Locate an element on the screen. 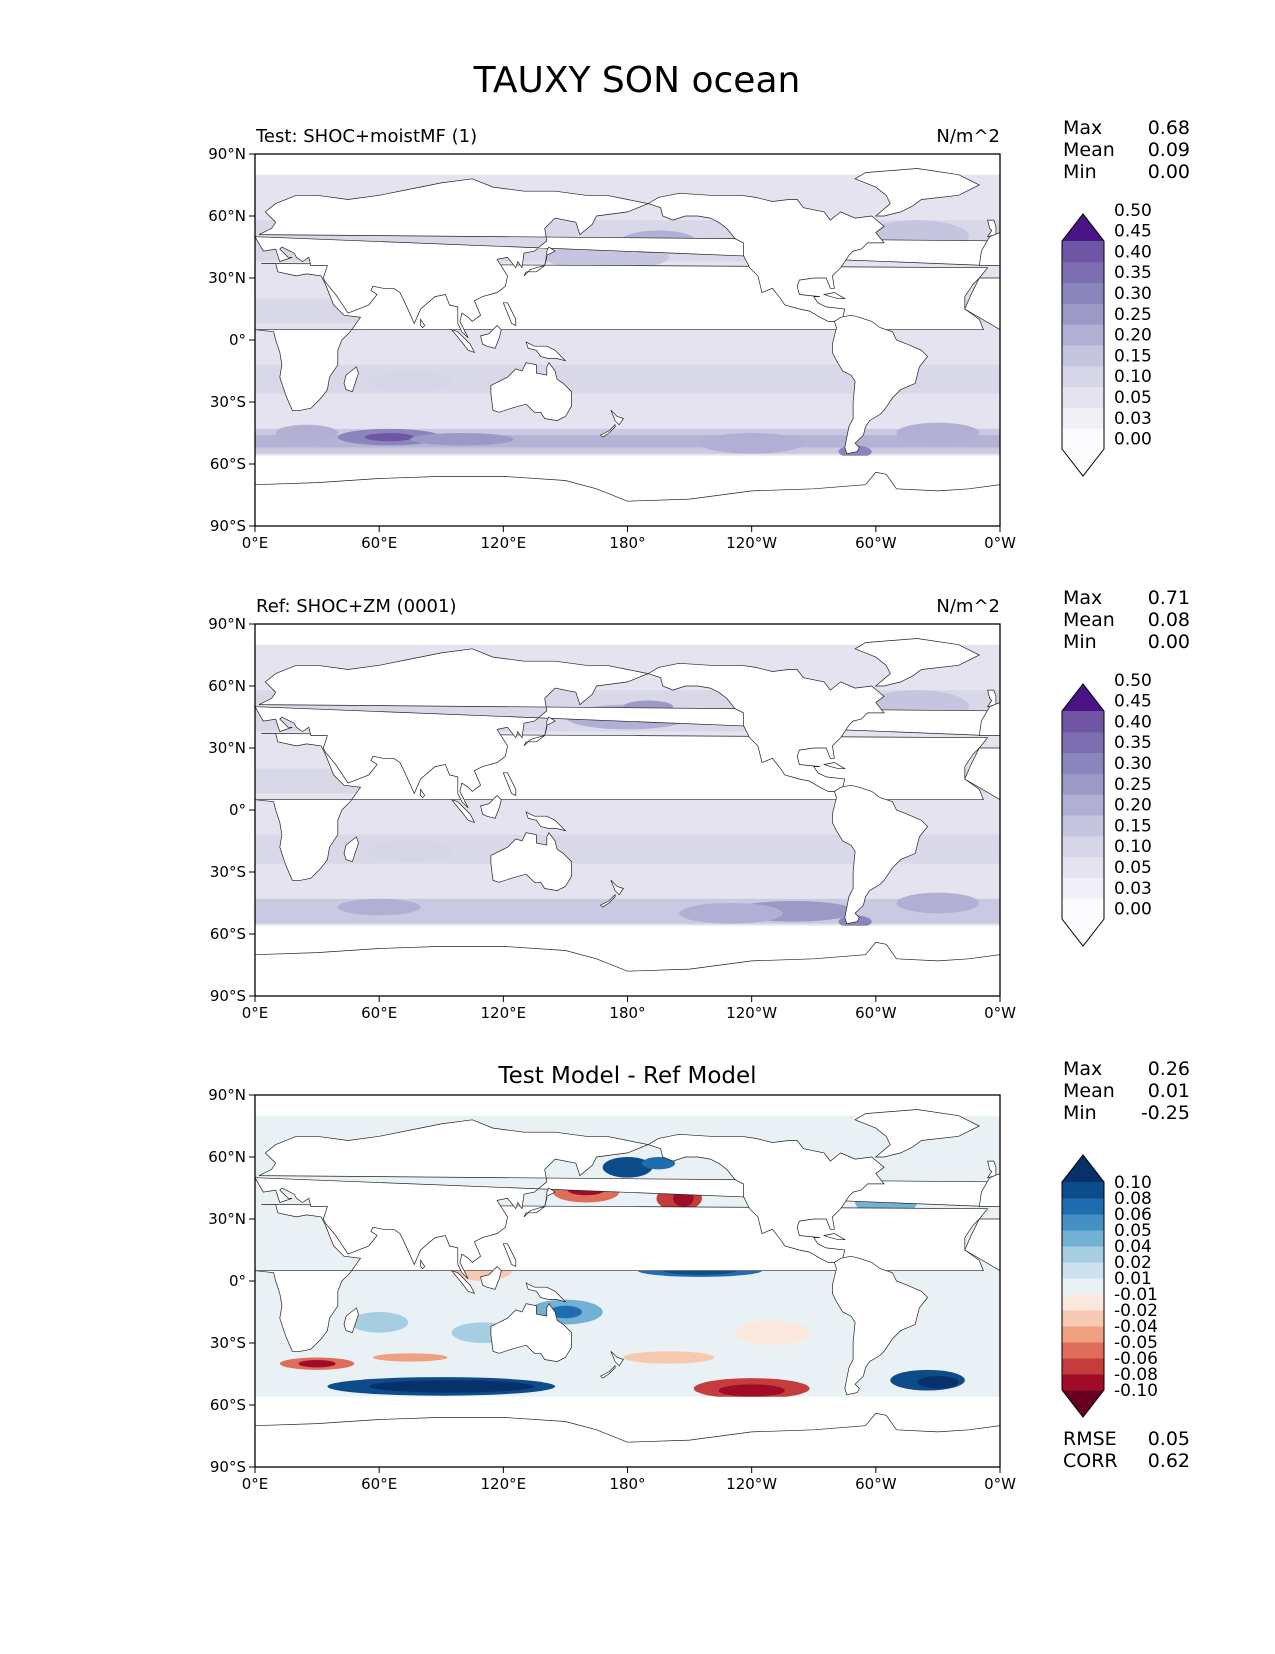  landmass-iberia-wrap is located at coordinates (989, 249).